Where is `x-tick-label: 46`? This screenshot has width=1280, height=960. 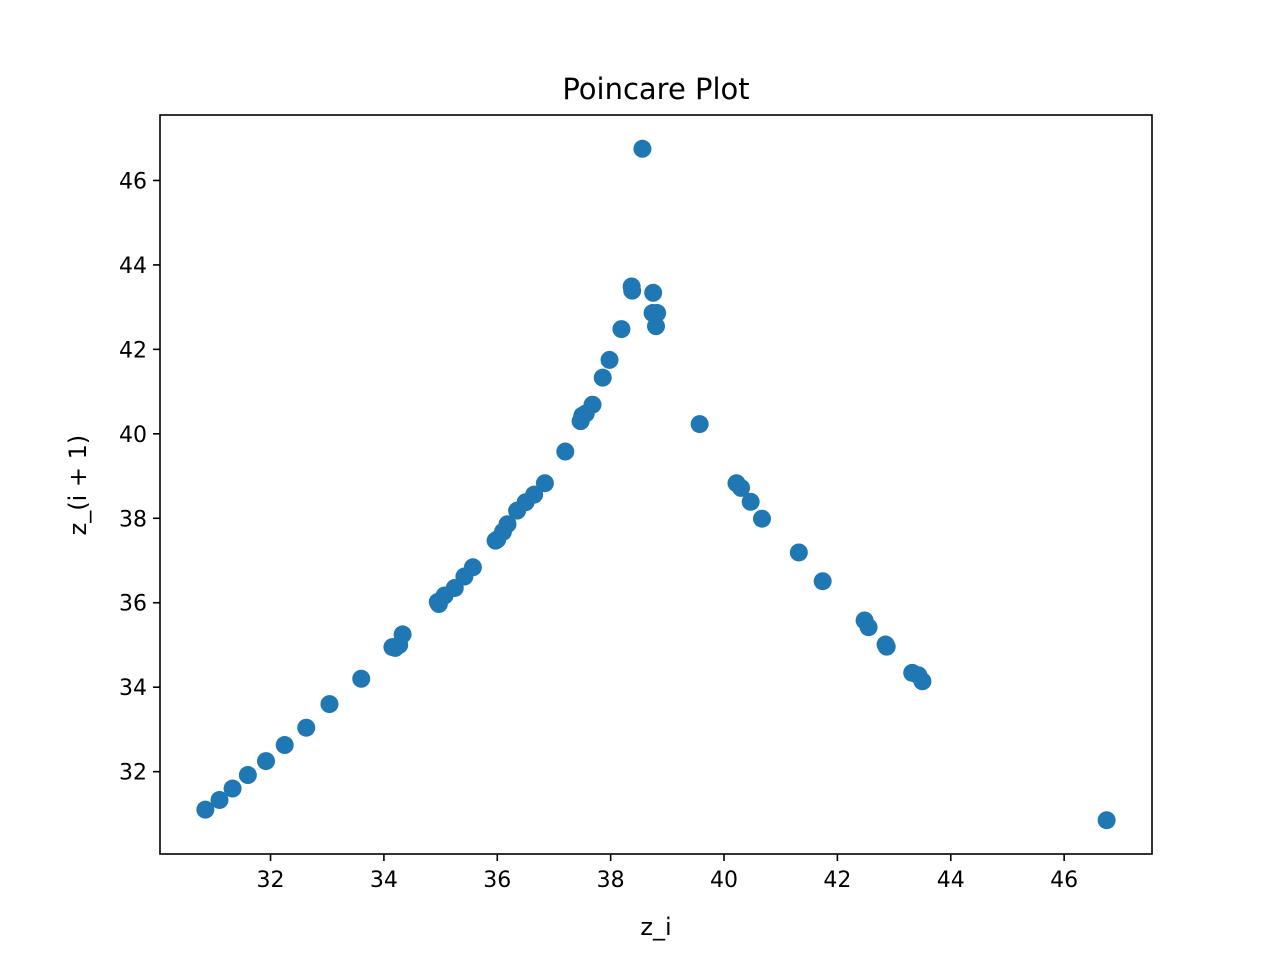
x-tick-label: 46 is located at coordinates (1064, 880).